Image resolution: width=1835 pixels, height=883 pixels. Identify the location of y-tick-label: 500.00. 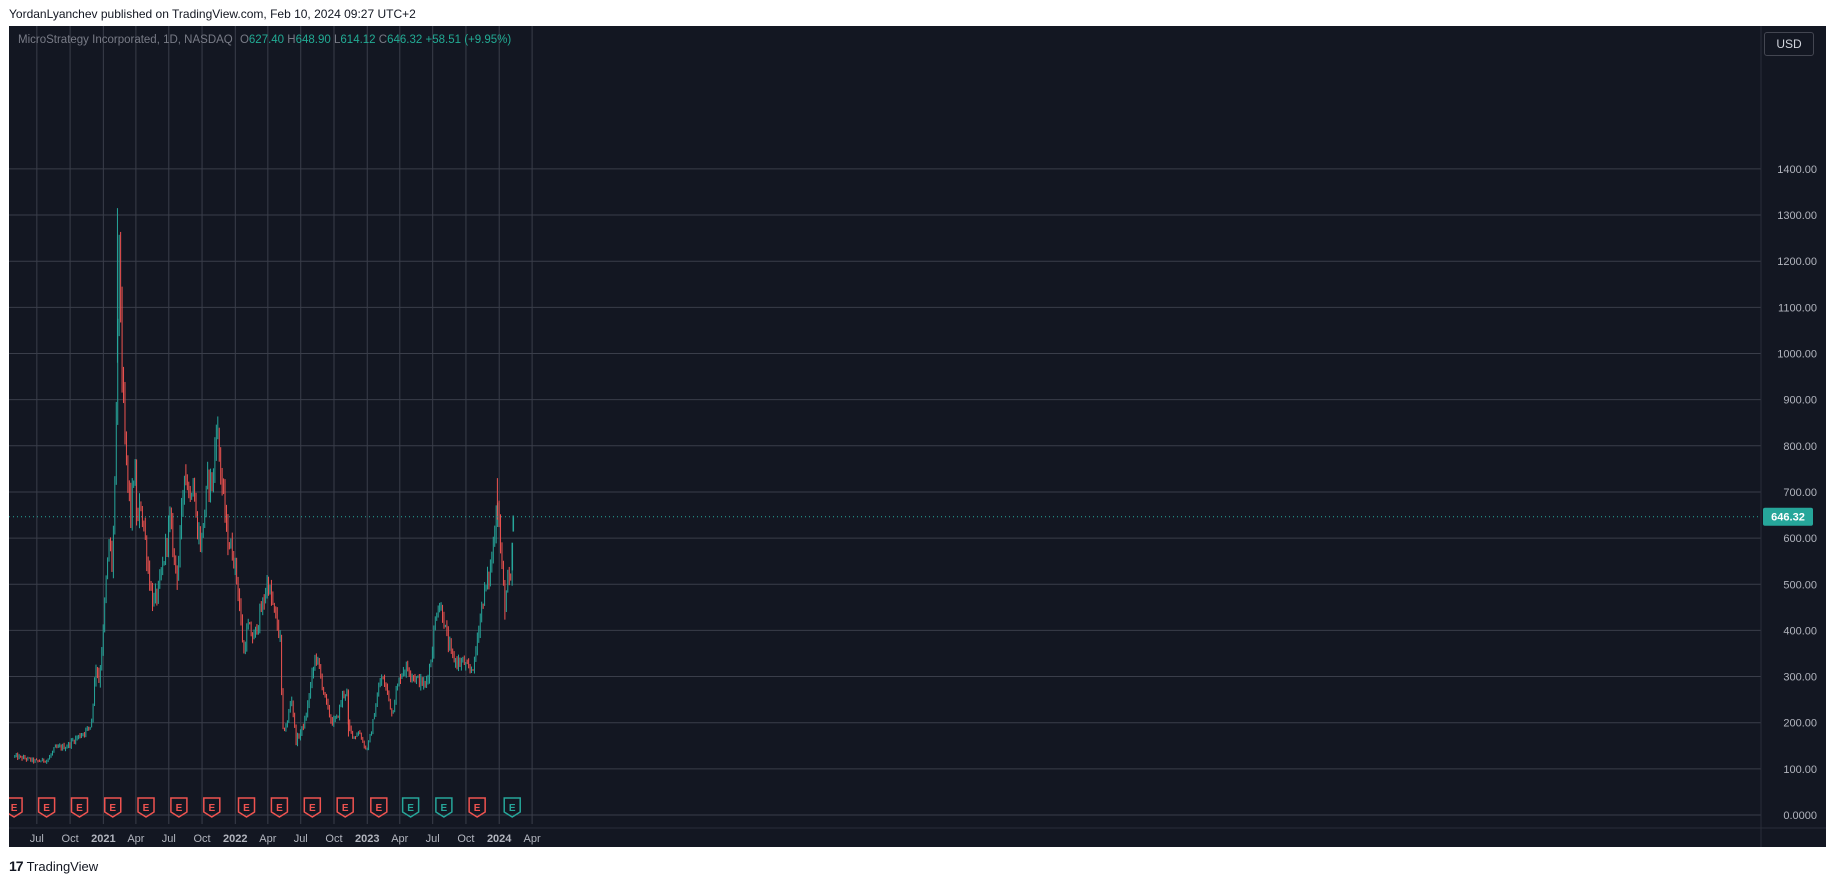
(1800, 585).